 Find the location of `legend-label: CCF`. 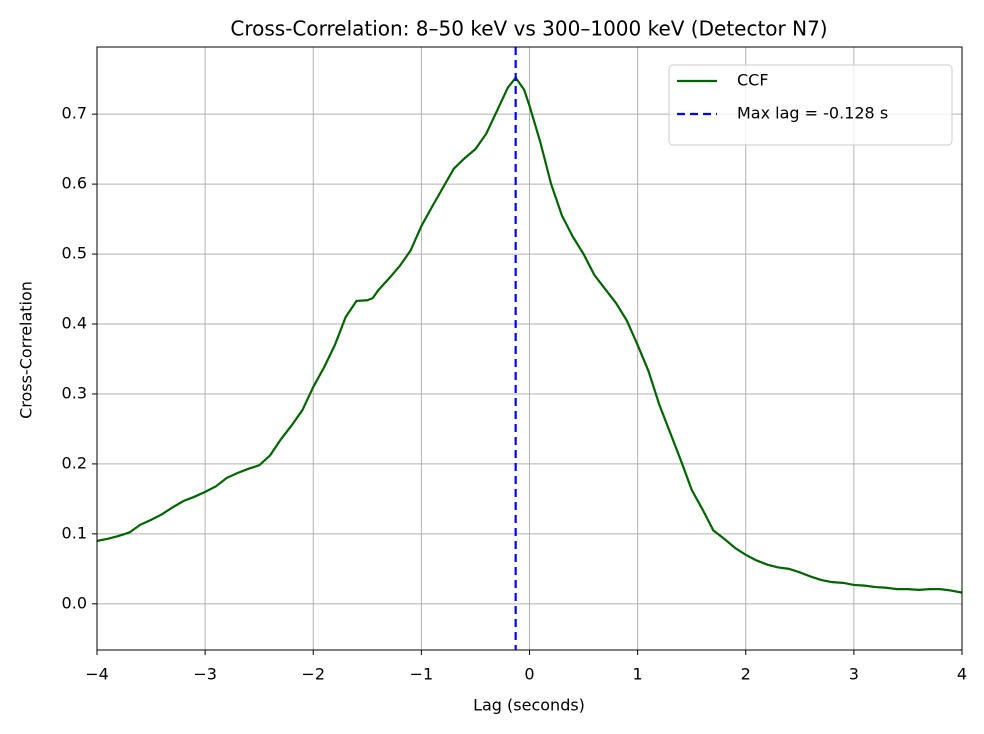

legend-label: CCF is located at coordinates (753, 80).